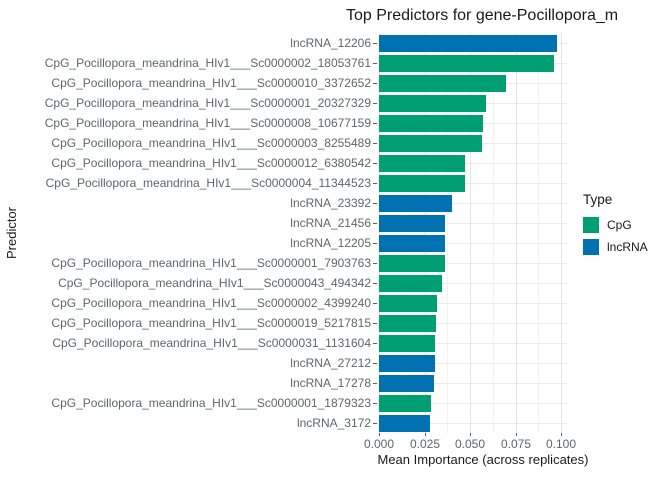 The width and height of the screenshot is (672, 480). What do you see at coordinates (482, 15) in the screenshot?
I see `chart-title: Top Predictors for gene-Pocillopora_m` at bounding box center [482, 15].